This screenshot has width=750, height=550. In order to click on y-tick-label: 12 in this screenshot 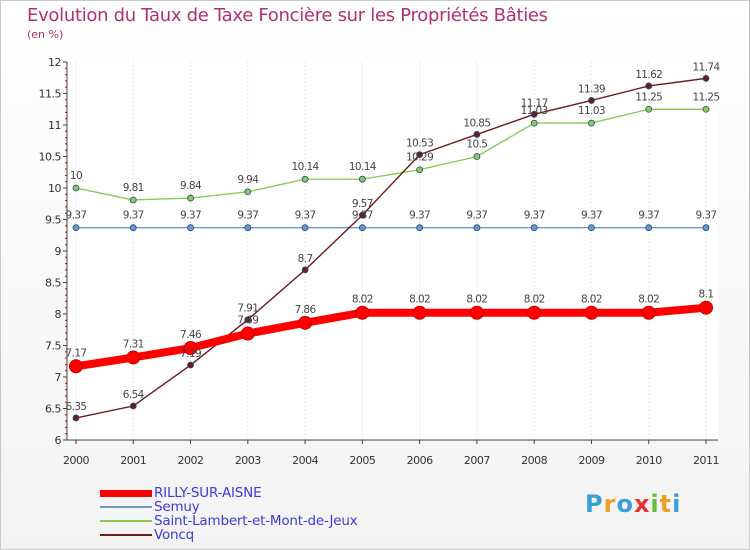, I will do `click(54, 62)`.